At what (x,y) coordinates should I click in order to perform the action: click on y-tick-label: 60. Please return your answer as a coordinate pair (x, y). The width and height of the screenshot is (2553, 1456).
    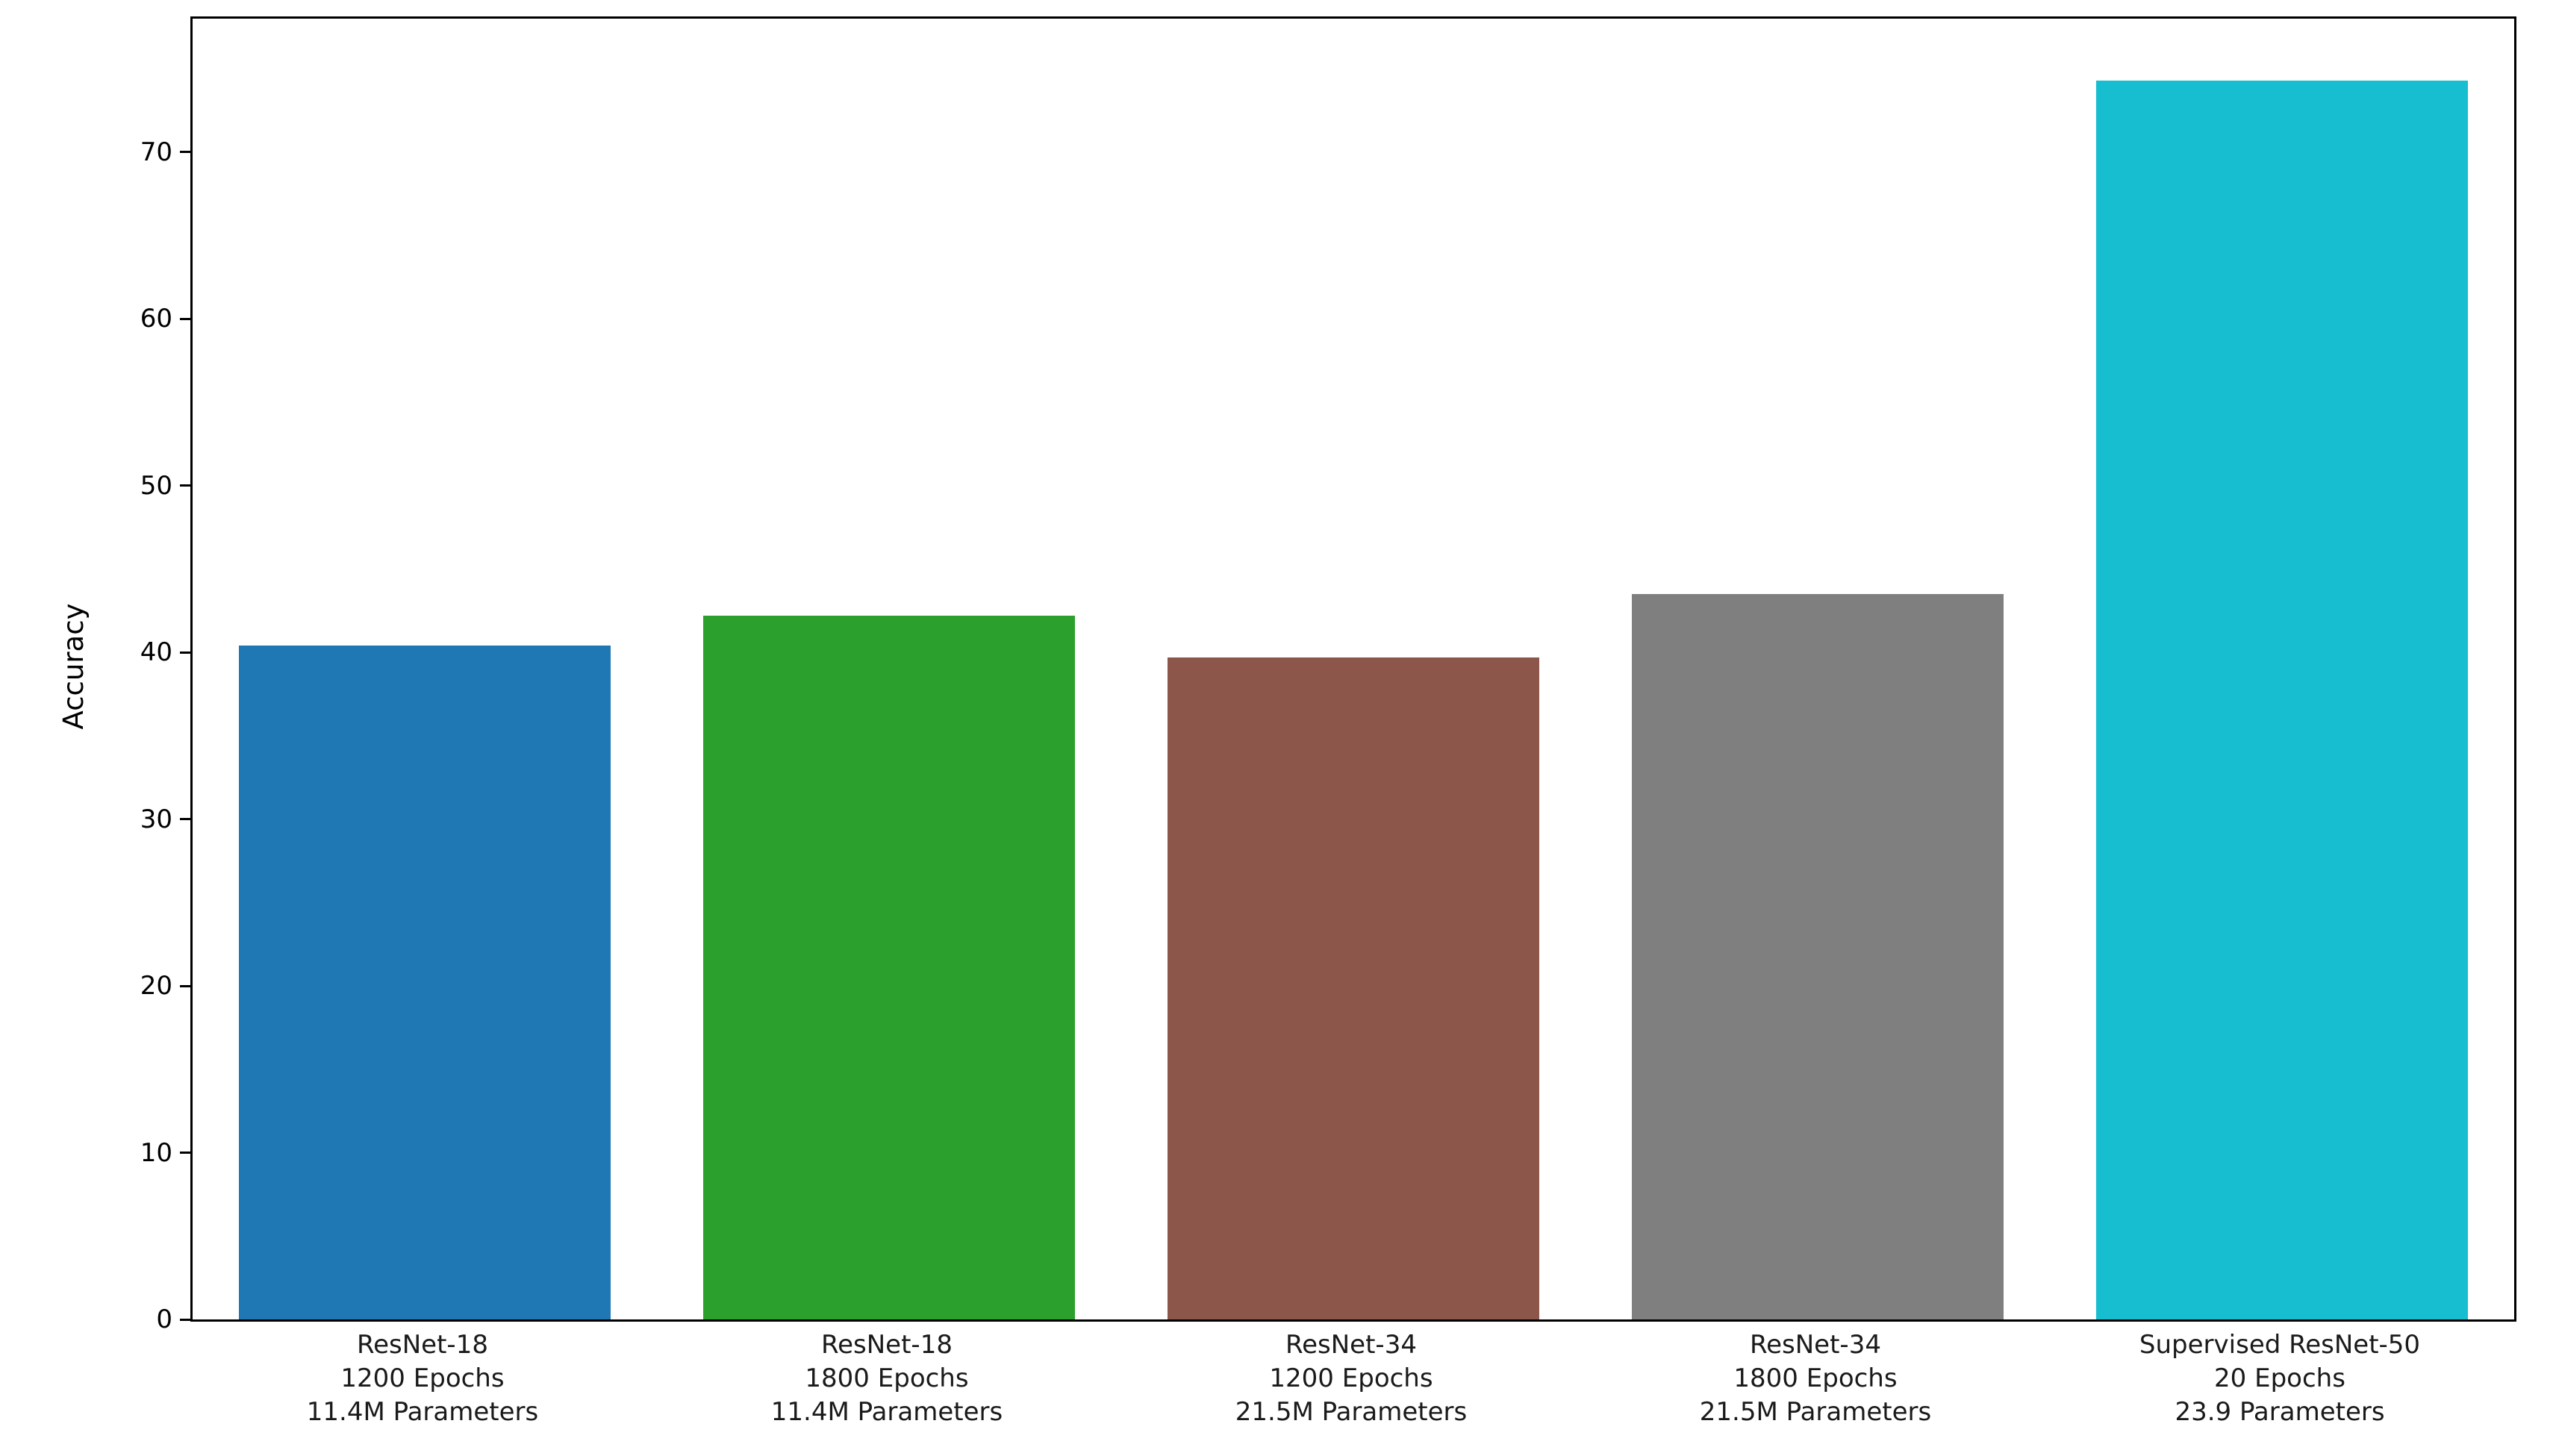
    Looking at the image, I should click on (156, 319).